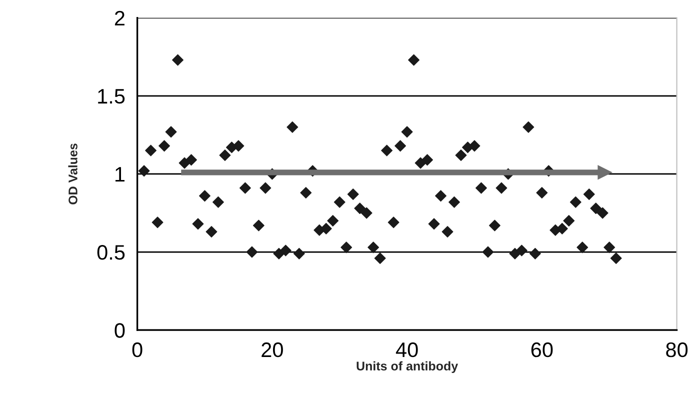 The height and width of the screenshot is (406, 697). Describe the element at coordinates (111, 96) in the screenshot. I see `y-tick-label: 1.5` at that location.